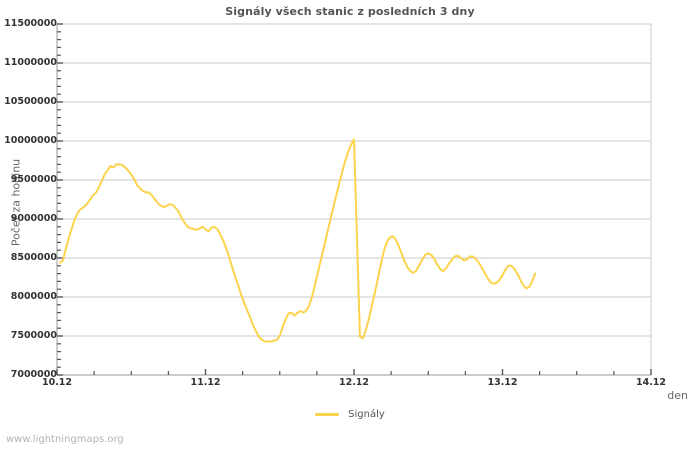  What do you see at coordinates (327, 414) in the screenshot?
I see `legend-color-swatch` at bounding box center [327, 414].